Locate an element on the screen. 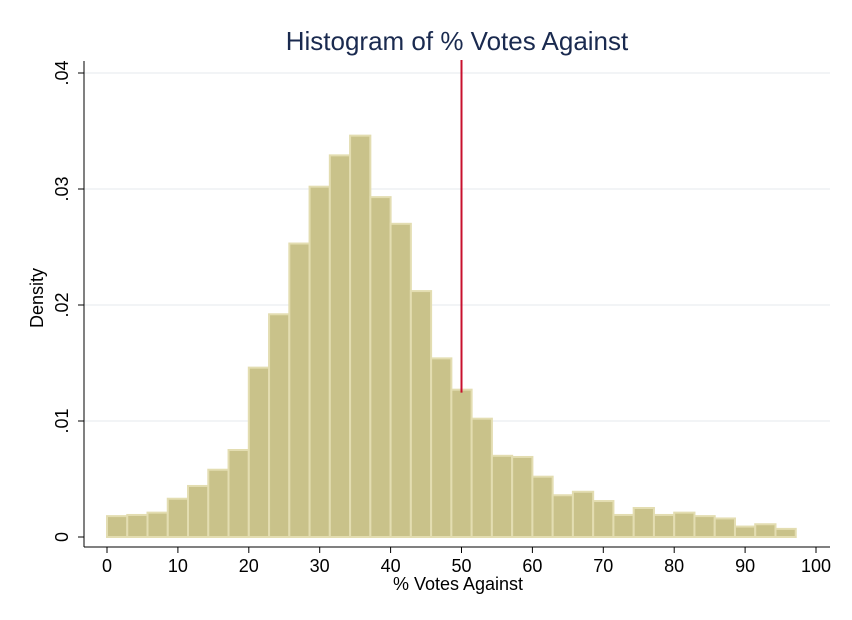 The width and height of the screenshot is (852, 620). y-tick-label-4: .04 is located at coordinates (62, 72).